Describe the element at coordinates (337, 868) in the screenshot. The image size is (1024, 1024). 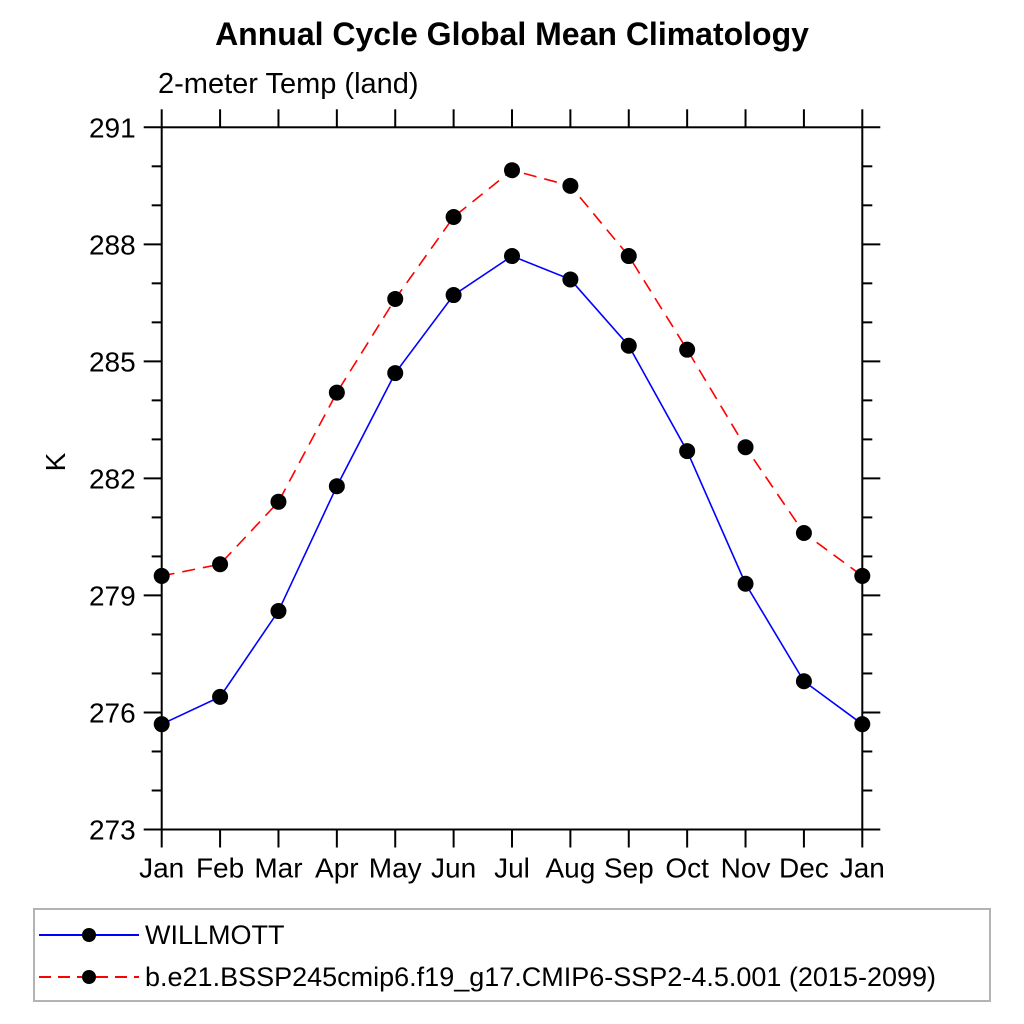
I see `x-tick-label: Apr` at that location.